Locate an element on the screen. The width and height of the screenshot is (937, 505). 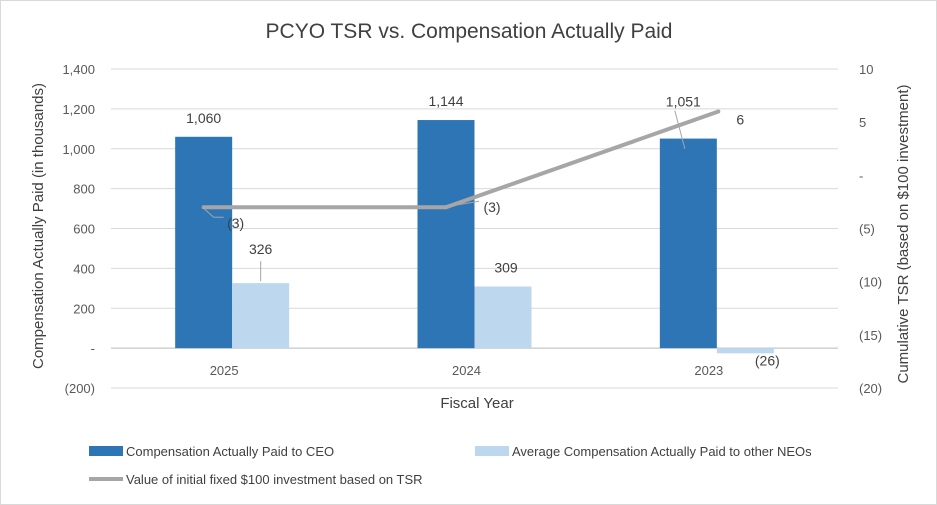
bar-neo-2025 is located at coordinates (261, 316).